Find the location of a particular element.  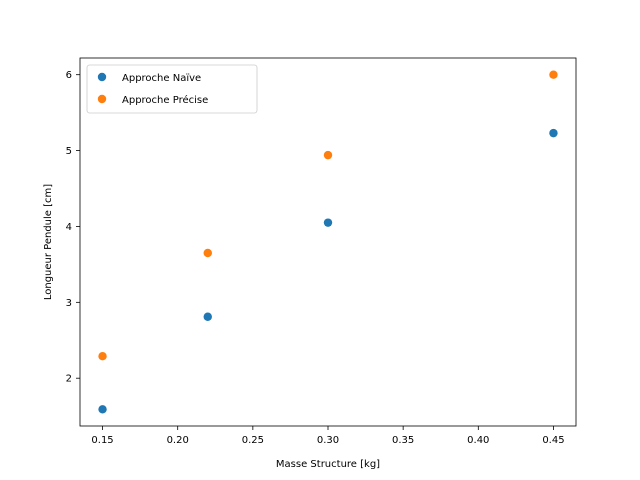

legend-box is located at coordinates (172, 89).